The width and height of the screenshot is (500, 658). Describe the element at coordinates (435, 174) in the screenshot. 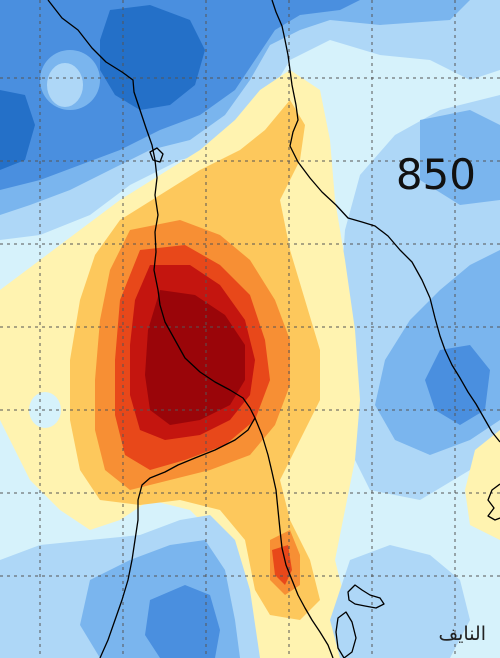

I see `pressure-level-label: 850` at that location.